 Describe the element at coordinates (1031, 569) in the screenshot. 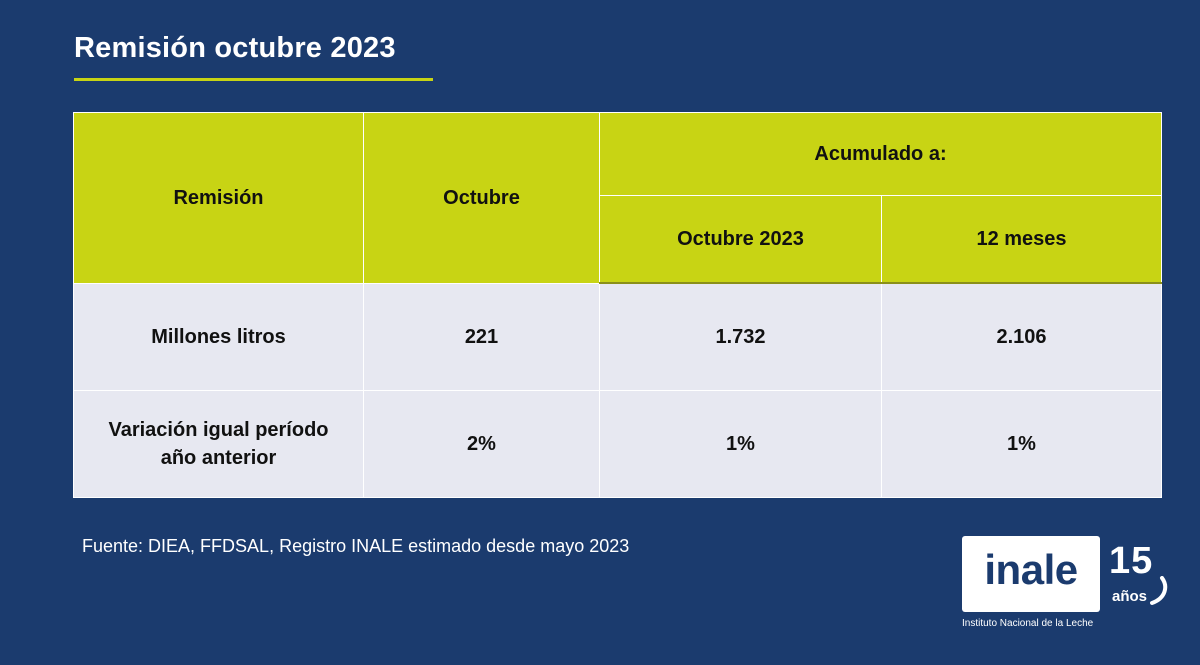

I see `logo-word: inale` at that location.